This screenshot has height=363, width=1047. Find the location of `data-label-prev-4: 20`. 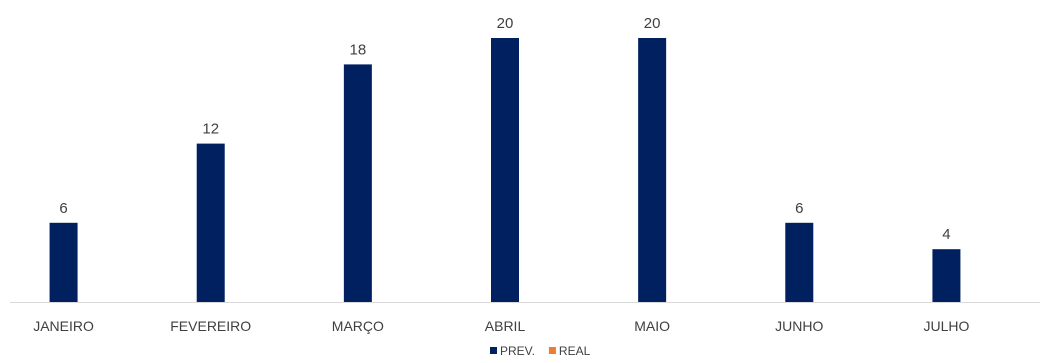

data-label-prev-4: 20 is located at coordinates (652, 23).